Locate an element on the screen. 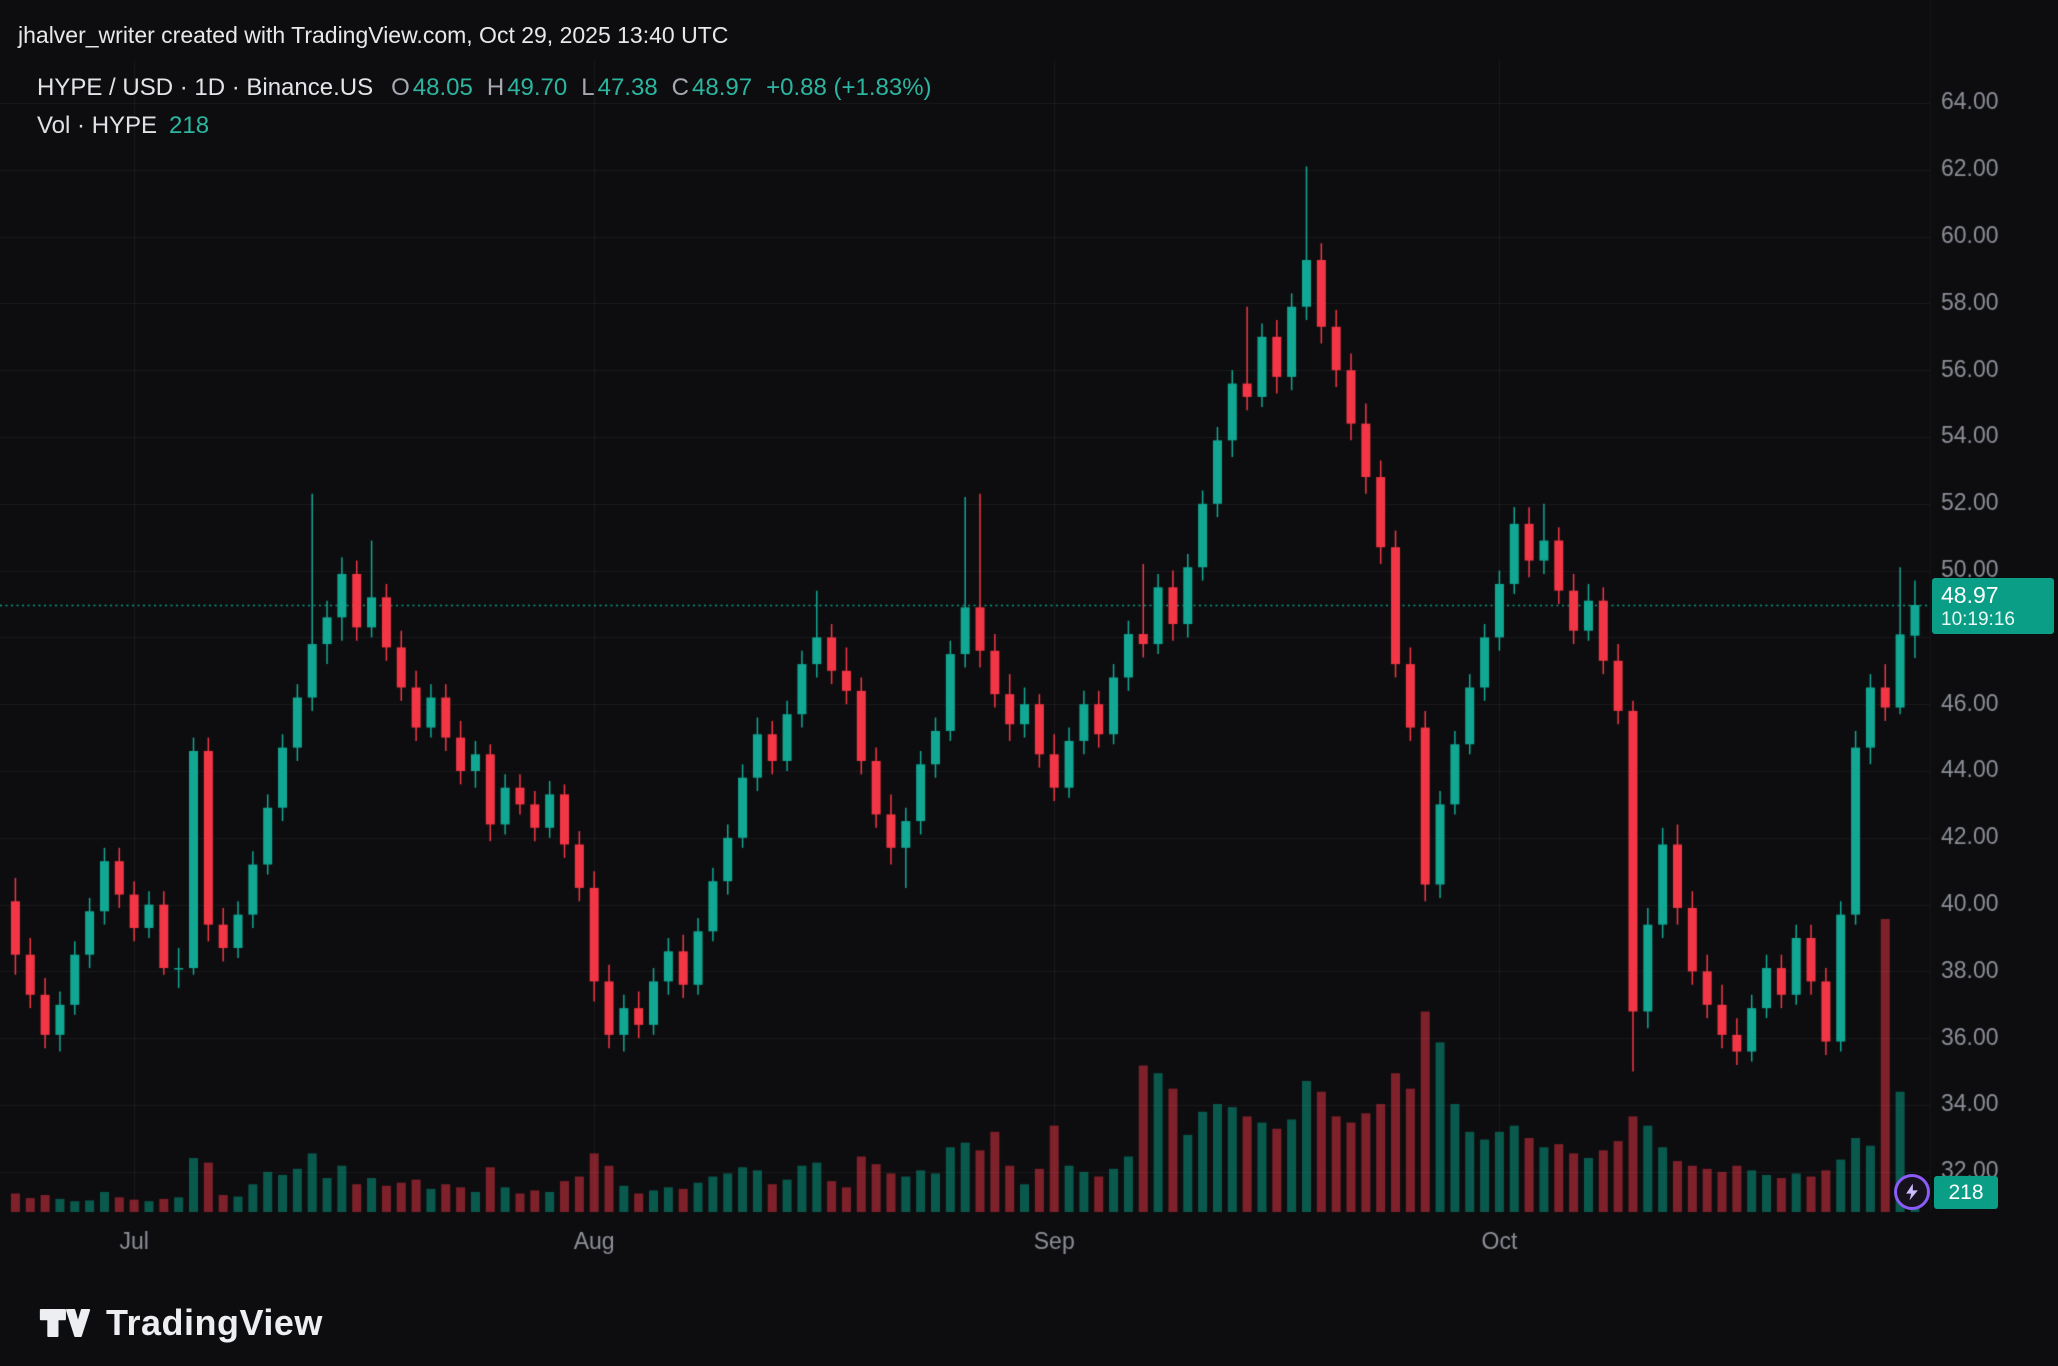 The height and width of the screenshot is (1366, 2058). low-label: L is located at coordinates (588, 87).